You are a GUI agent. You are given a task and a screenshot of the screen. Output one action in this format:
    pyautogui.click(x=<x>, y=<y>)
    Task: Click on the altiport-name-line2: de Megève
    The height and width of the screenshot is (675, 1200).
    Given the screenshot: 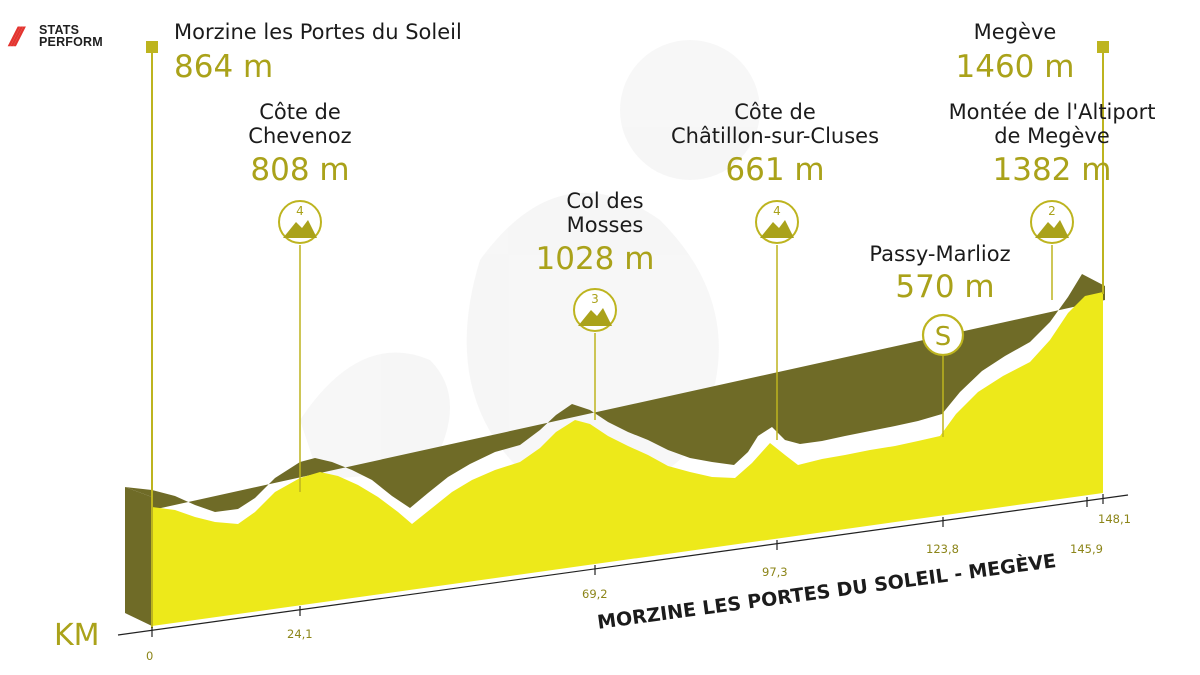 What is the action you would take?
    pyautogui.click(x=1052, y=136)
    